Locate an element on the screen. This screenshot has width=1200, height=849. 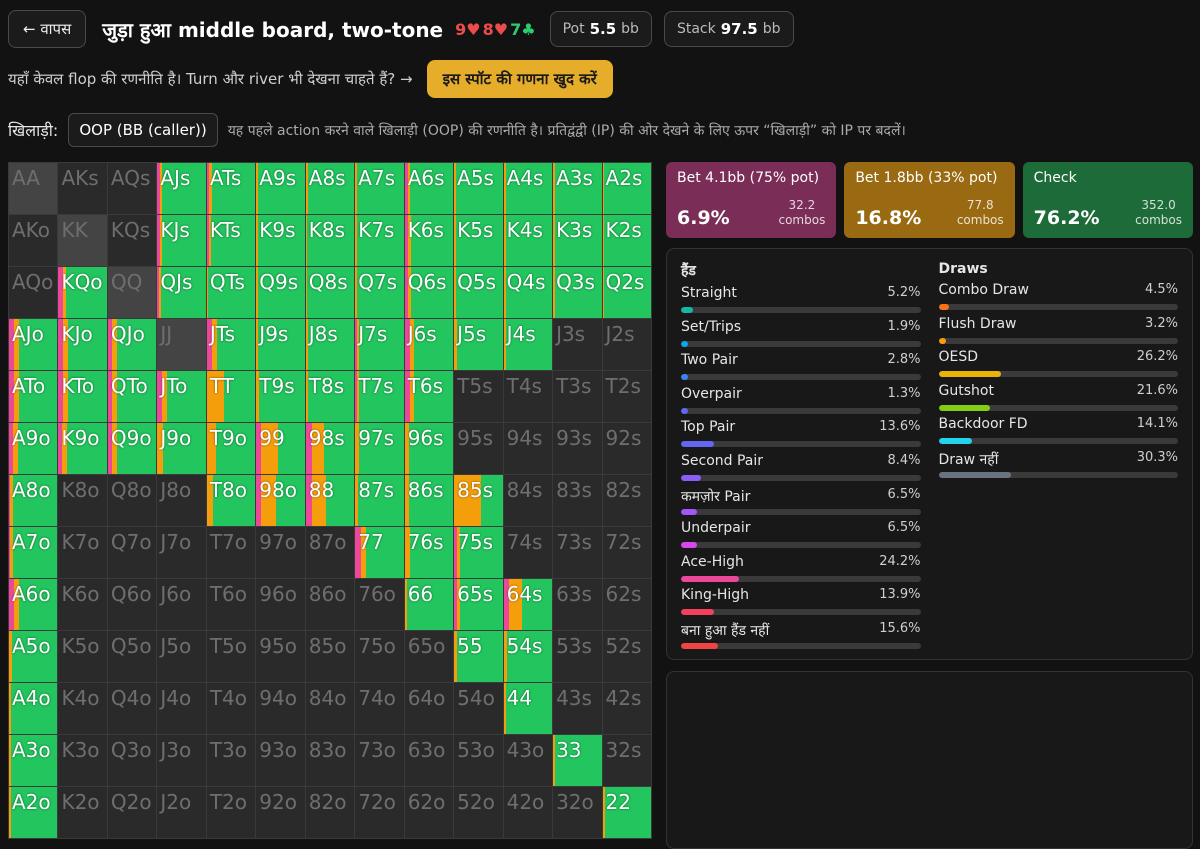
hand-cell-AJs: AJs is located at coordinates (181, 188).